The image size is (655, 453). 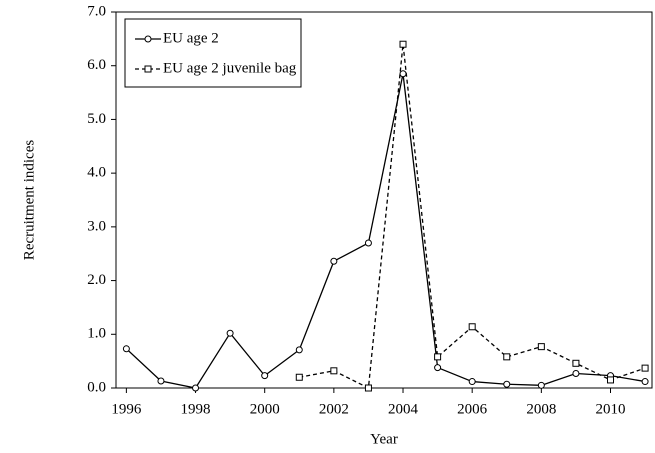 What do you see at coordinates (96, 119) in the screenshot?
I see `y-tick-label: 5.0` at bounding box center [96, 119].